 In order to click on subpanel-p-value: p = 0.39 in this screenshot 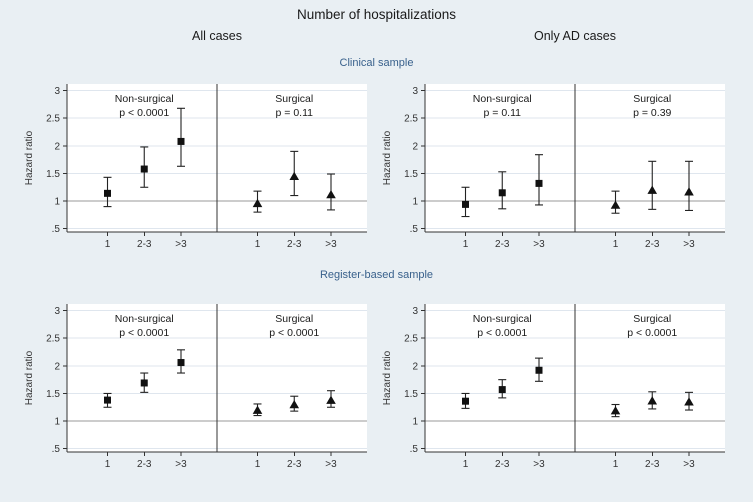, I will do `click(652, 113)`.